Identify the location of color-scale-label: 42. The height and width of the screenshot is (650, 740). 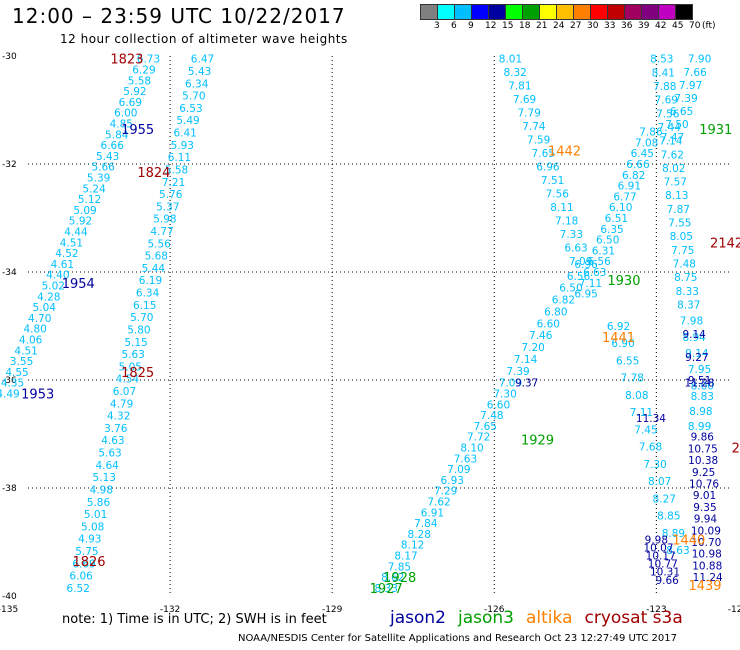
(661, 26).